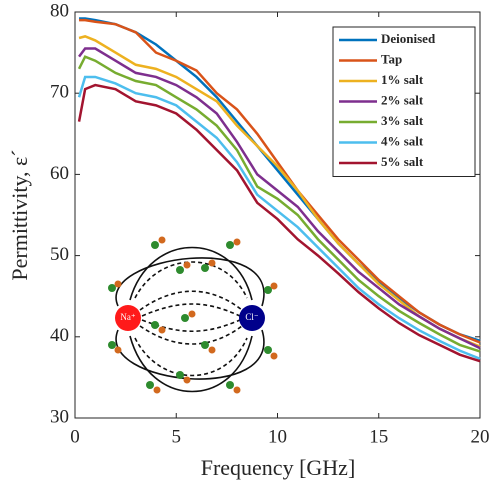 This screenshot has width=492, height=490. What do you see at coordinates (277, 436) in the screenshot?
I see `x-tick-label: 10` at bounding box center [277, 436].